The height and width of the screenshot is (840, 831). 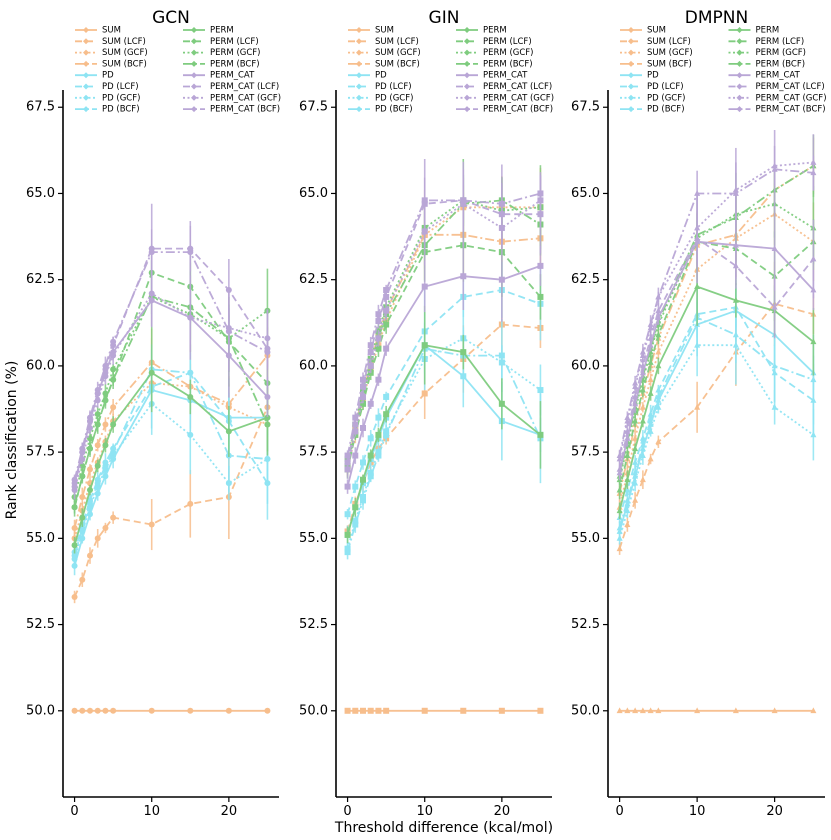 What do you see at coordinates (585, 710) in the screenshot?
I see `y-tick-label: 50.0` at bounding box center [585, 710].